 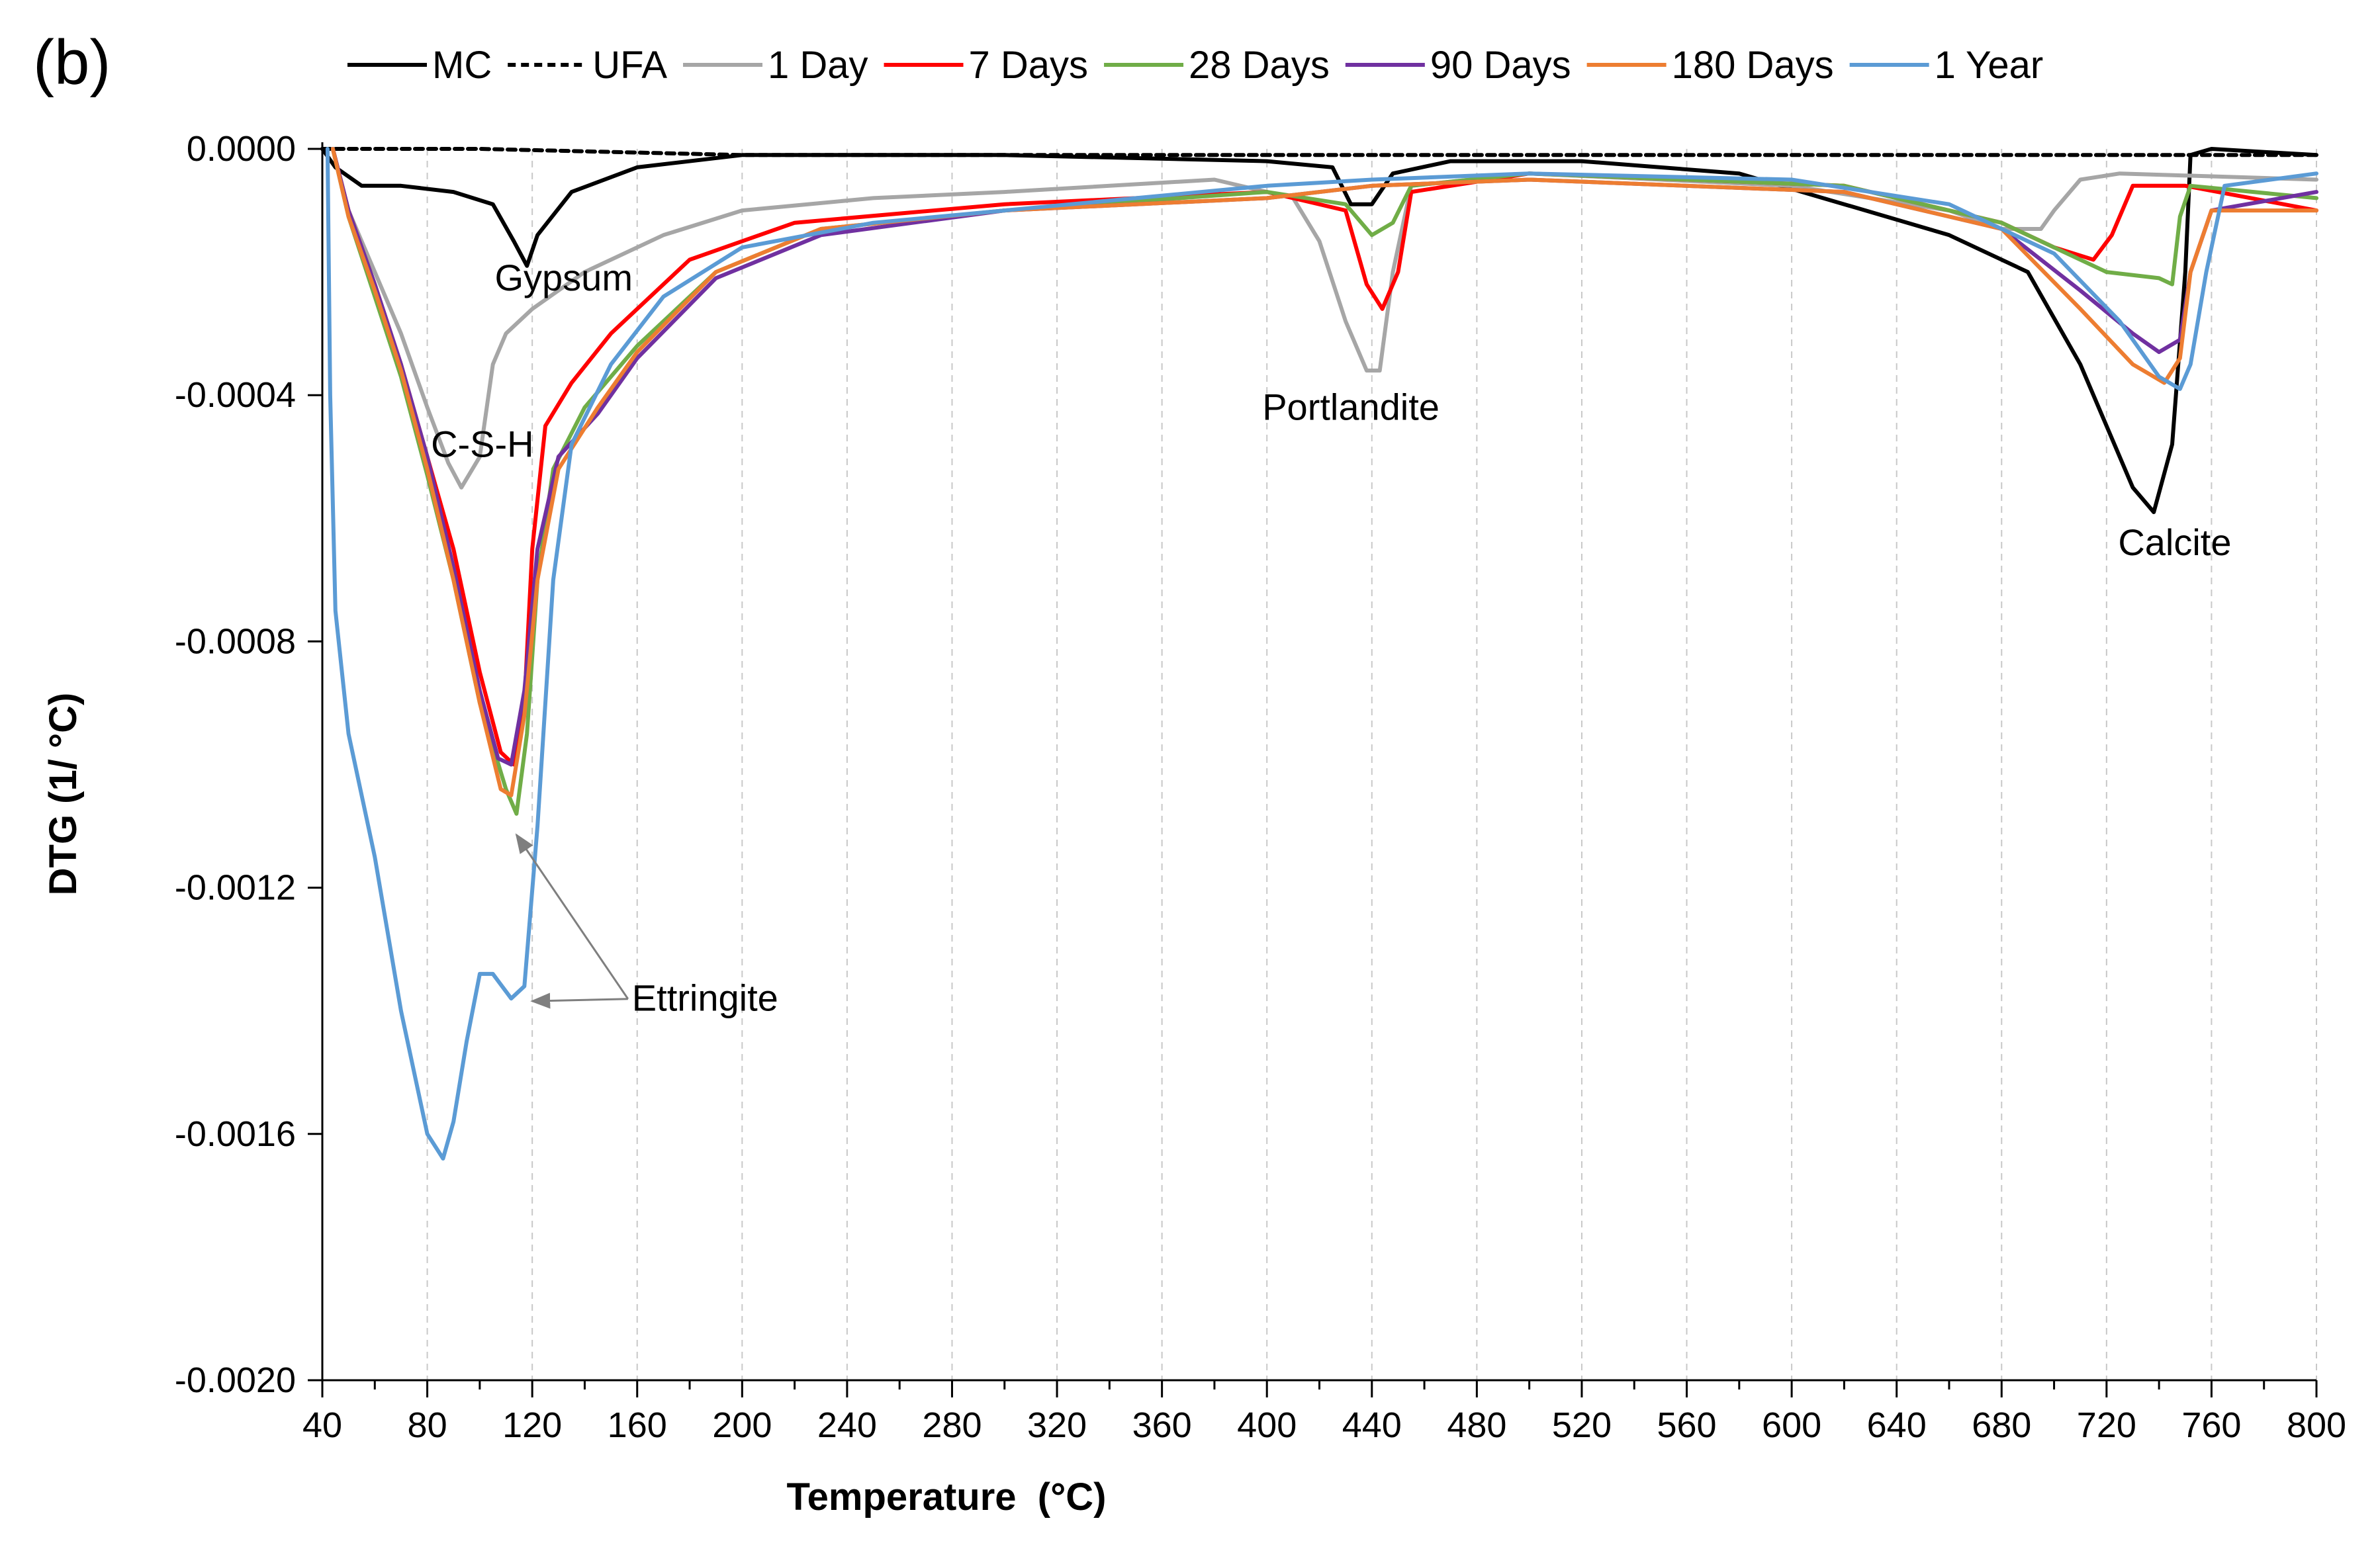 I want to click on annotation-portlandite: Portlandite, so click(x=1351, y=406).